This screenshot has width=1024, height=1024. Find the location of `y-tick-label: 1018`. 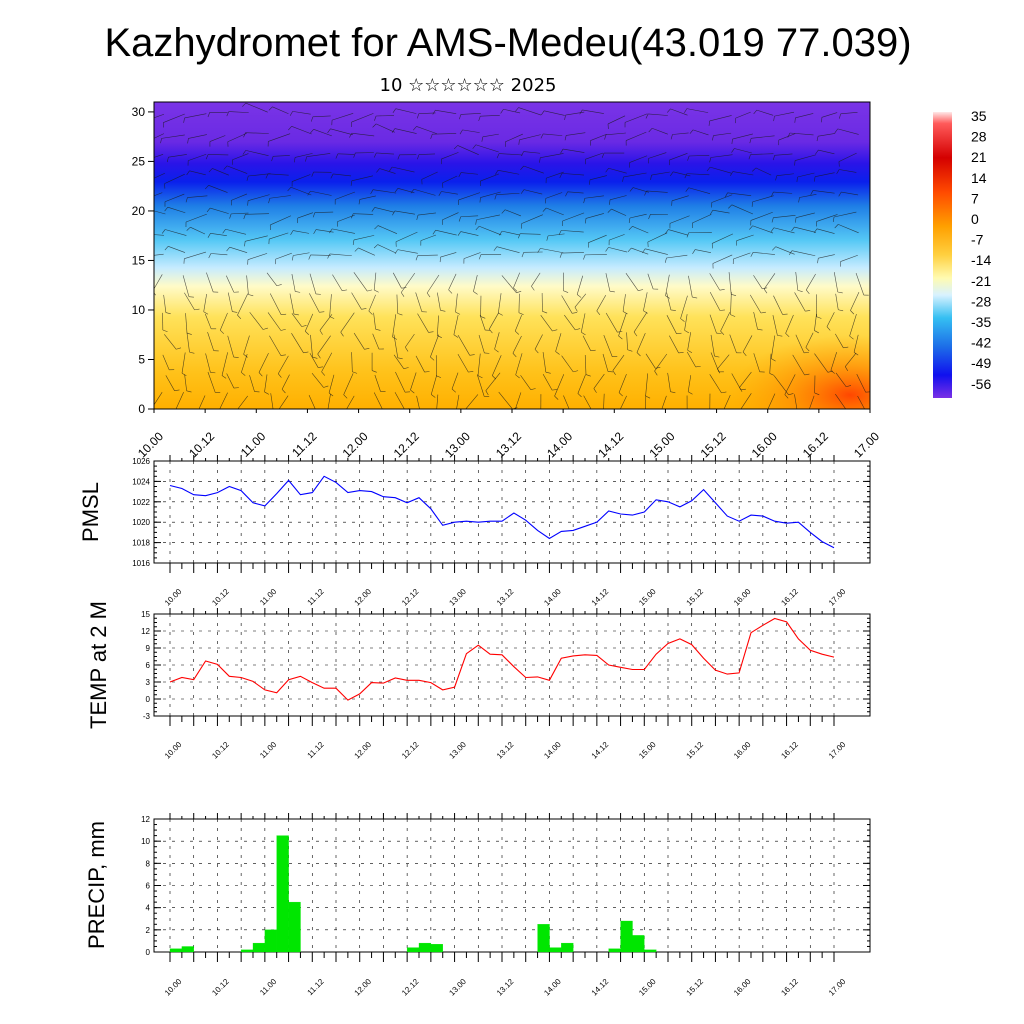

y-tick-label: 1018 is located at coordinates (141, 543).